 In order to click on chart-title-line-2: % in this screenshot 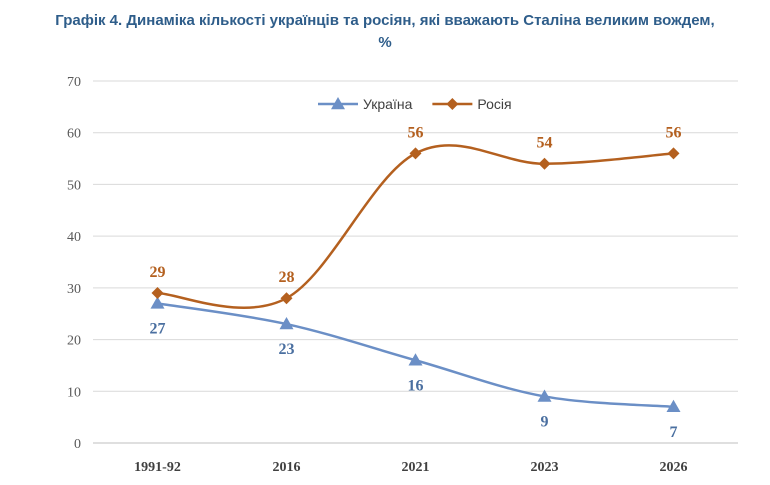, I will do `click(385, 42)`.